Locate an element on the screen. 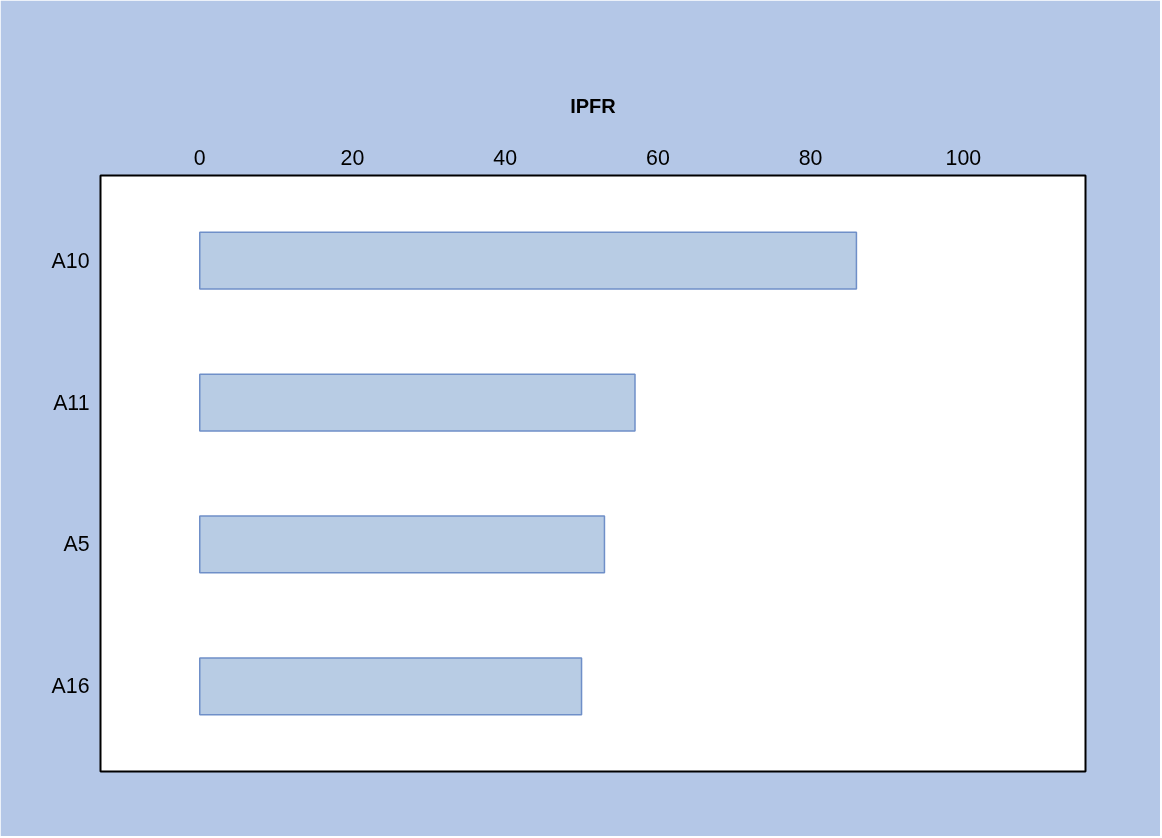 The width and height of the screenshot is (1162, 838). x-tick-label: 100 is located at coordinates (963, 157).